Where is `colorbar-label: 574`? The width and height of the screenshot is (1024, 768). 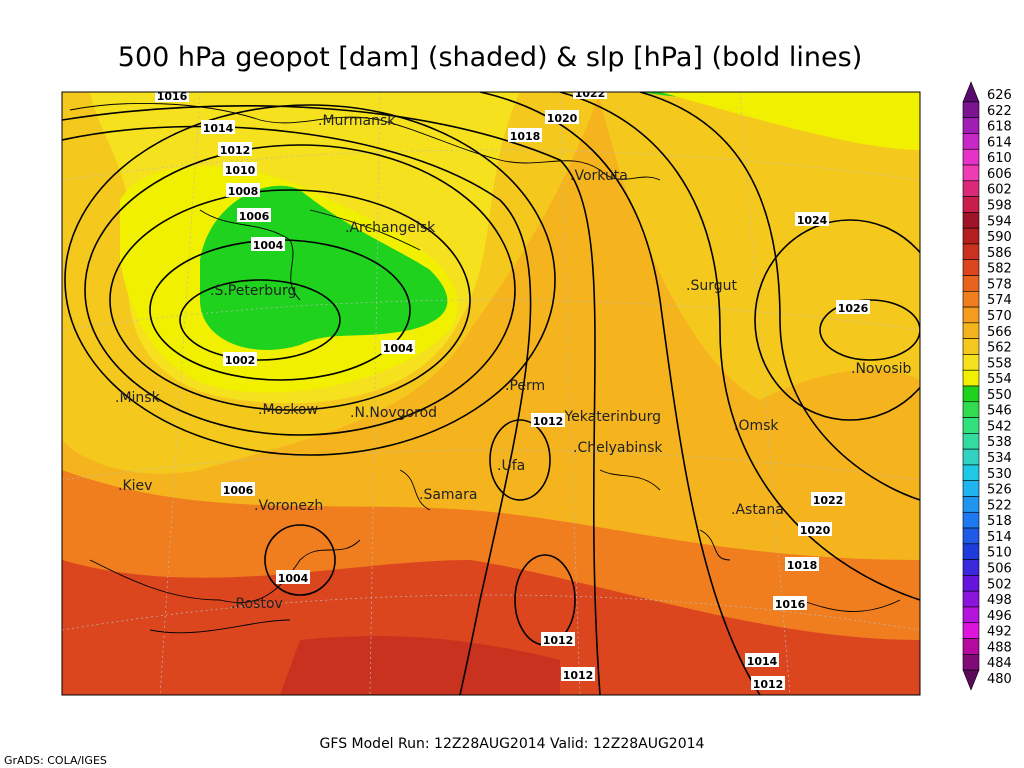 colorbar-label: 574 is located at coordinates (999, 300).